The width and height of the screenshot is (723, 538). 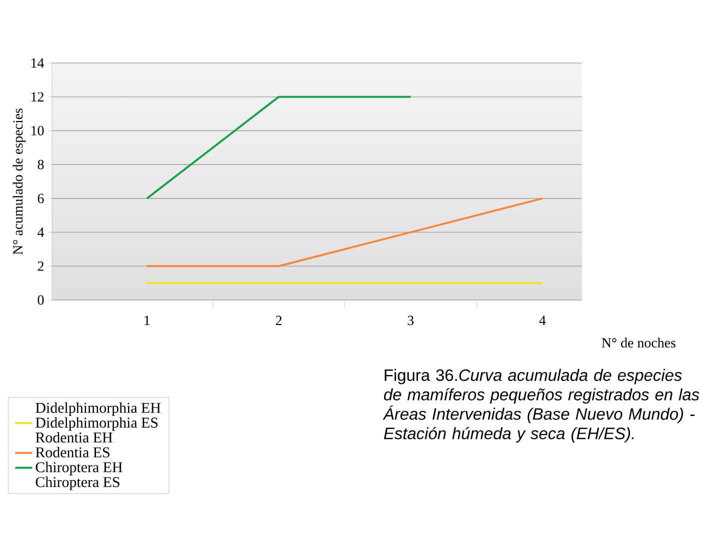 I want to click on text: Rodentia EH, so click(x=74, y=437).